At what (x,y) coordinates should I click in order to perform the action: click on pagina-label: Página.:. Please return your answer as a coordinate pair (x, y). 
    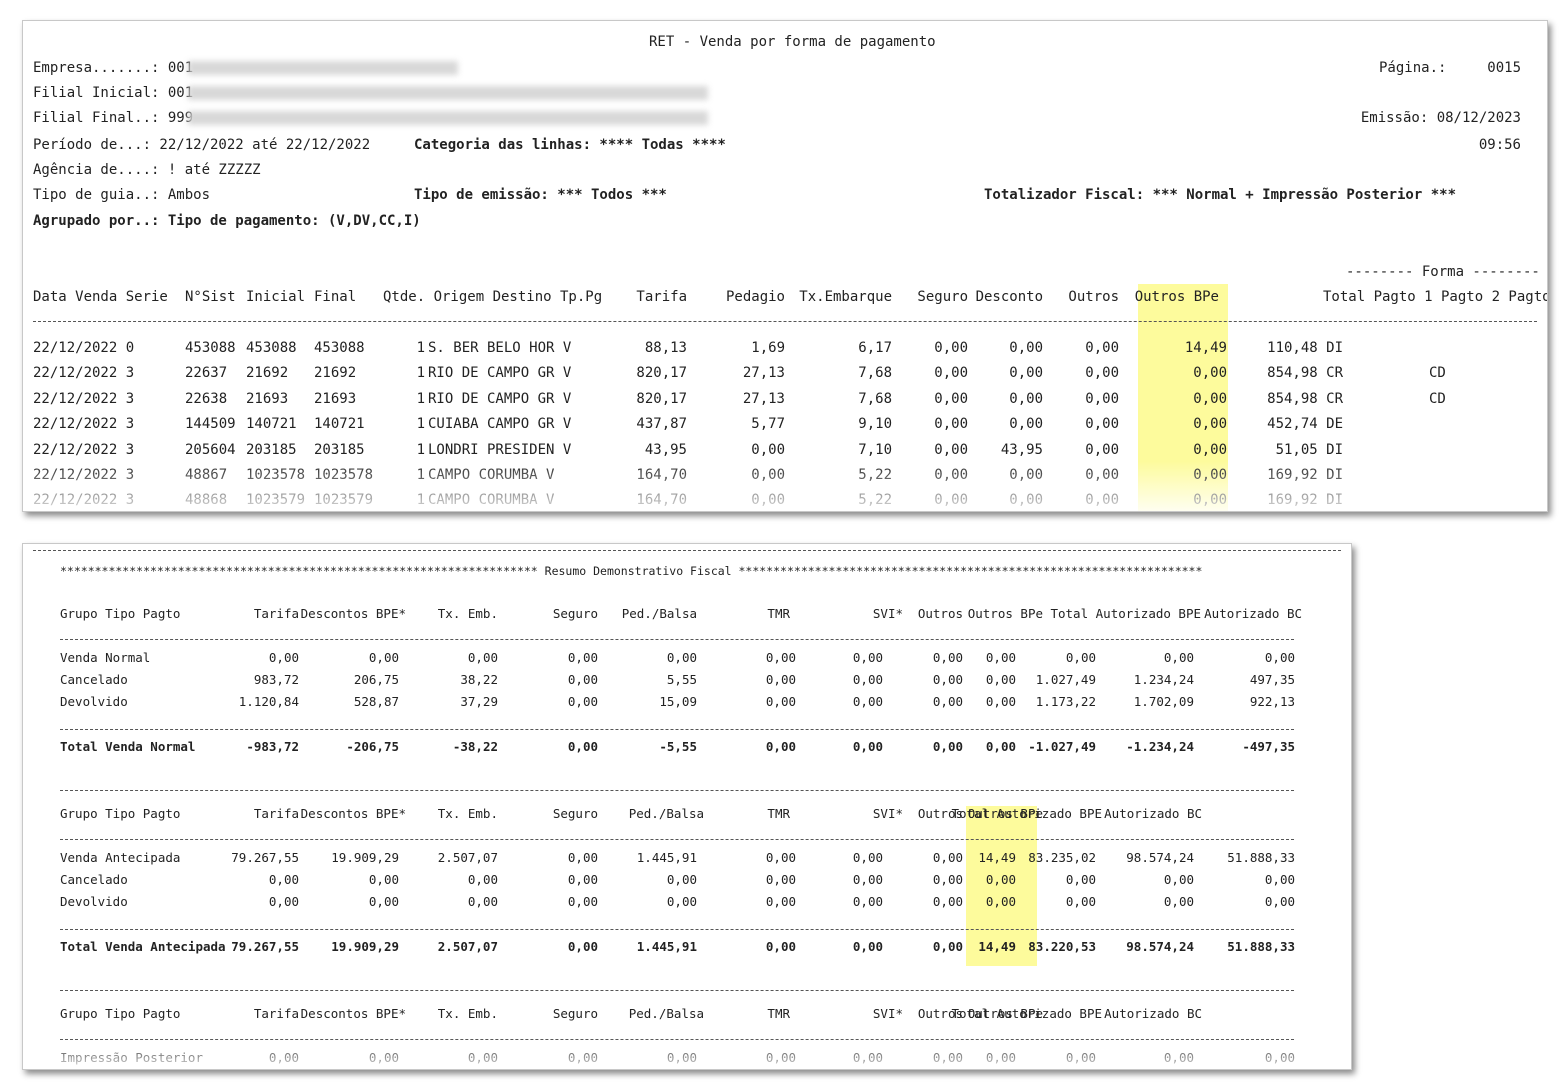
    Looking at the image, I should click on (1413, 68).